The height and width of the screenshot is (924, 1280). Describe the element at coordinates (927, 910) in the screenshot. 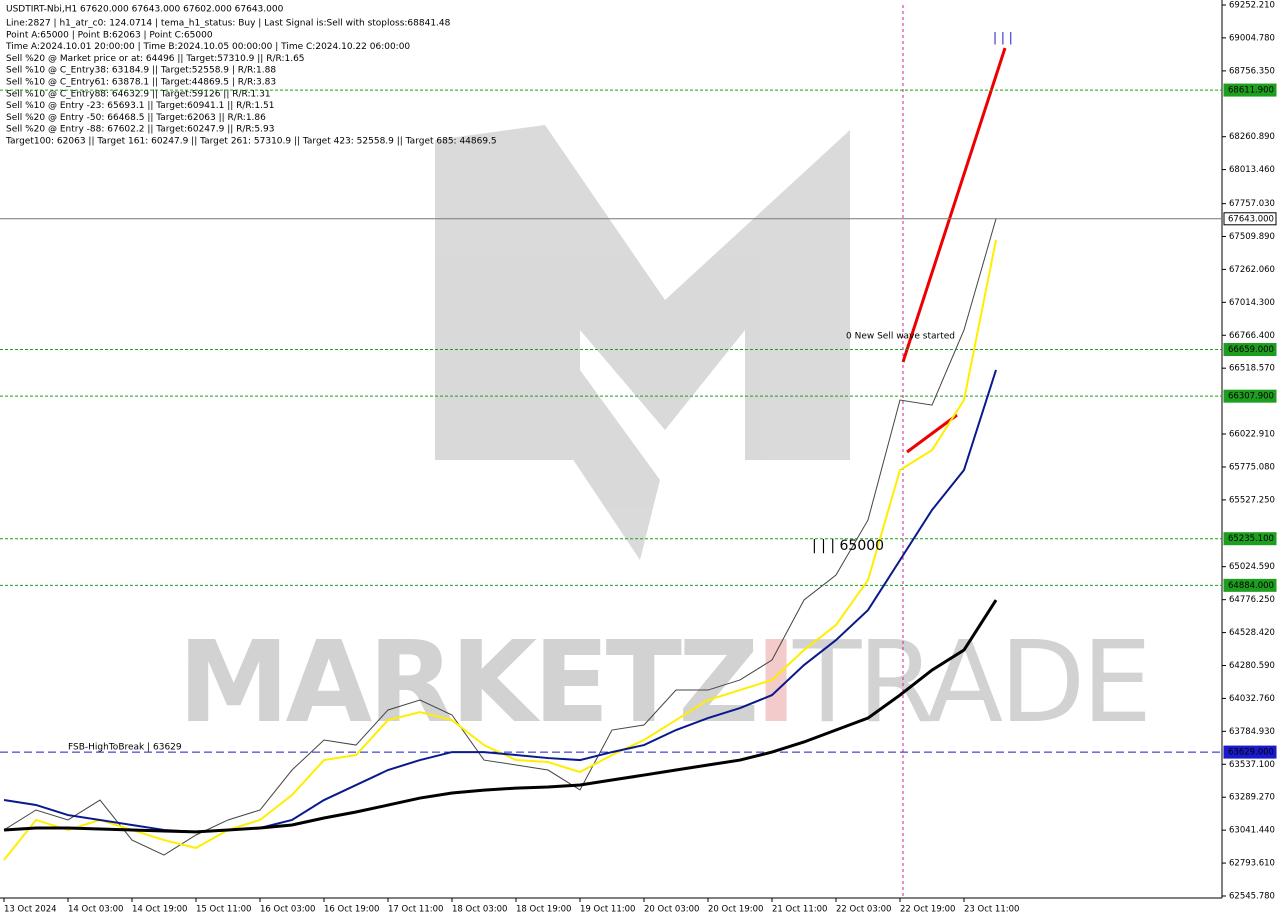

I see `x-tick-label: 22 Oct 19:00` at that location.